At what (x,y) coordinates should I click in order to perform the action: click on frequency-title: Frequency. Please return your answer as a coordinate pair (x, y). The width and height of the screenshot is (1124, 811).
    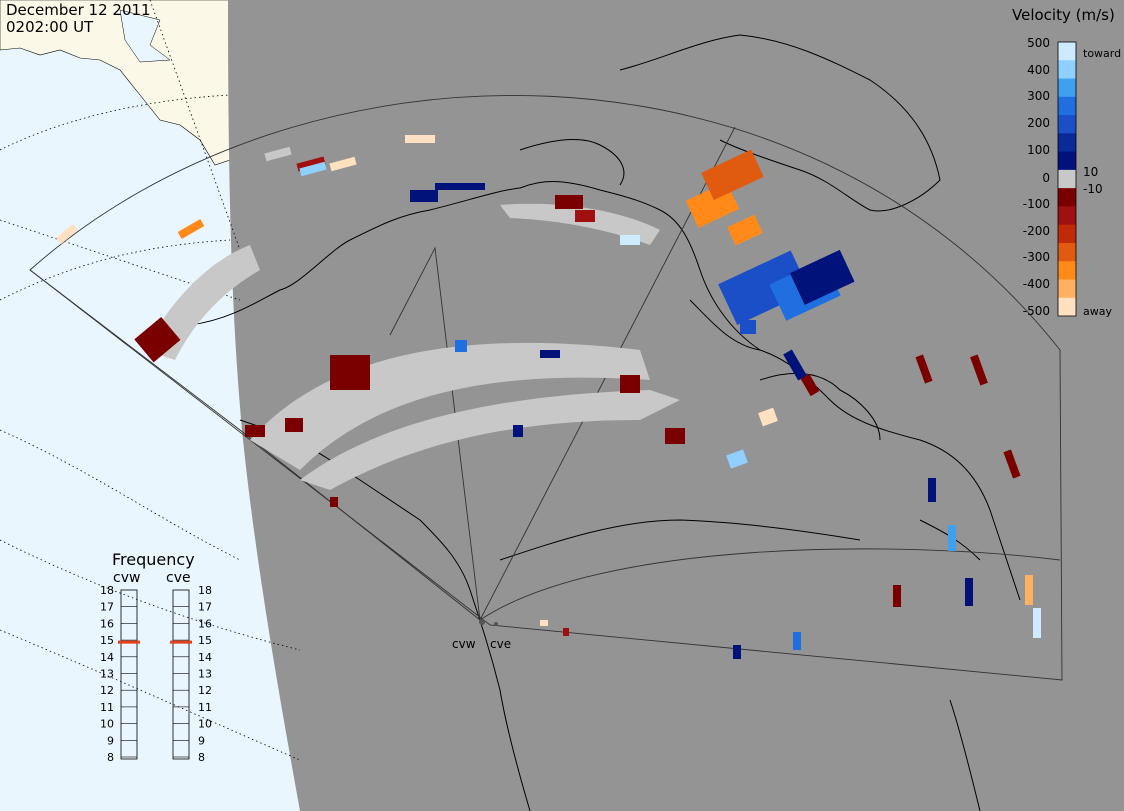
    Looking at the image, I should click on (153, 559).